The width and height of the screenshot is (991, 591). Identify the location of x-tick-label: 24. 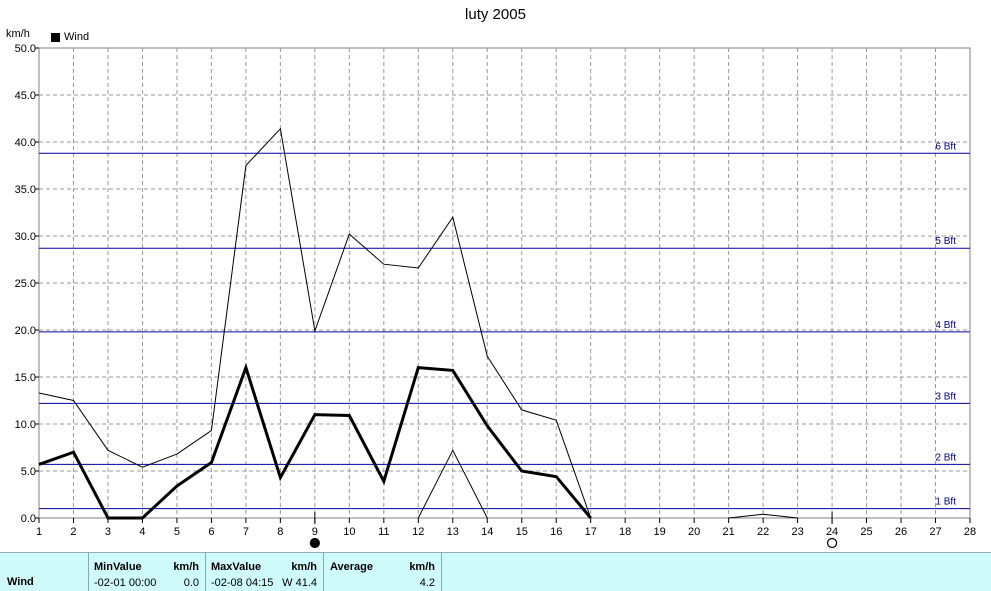
(832, 532).